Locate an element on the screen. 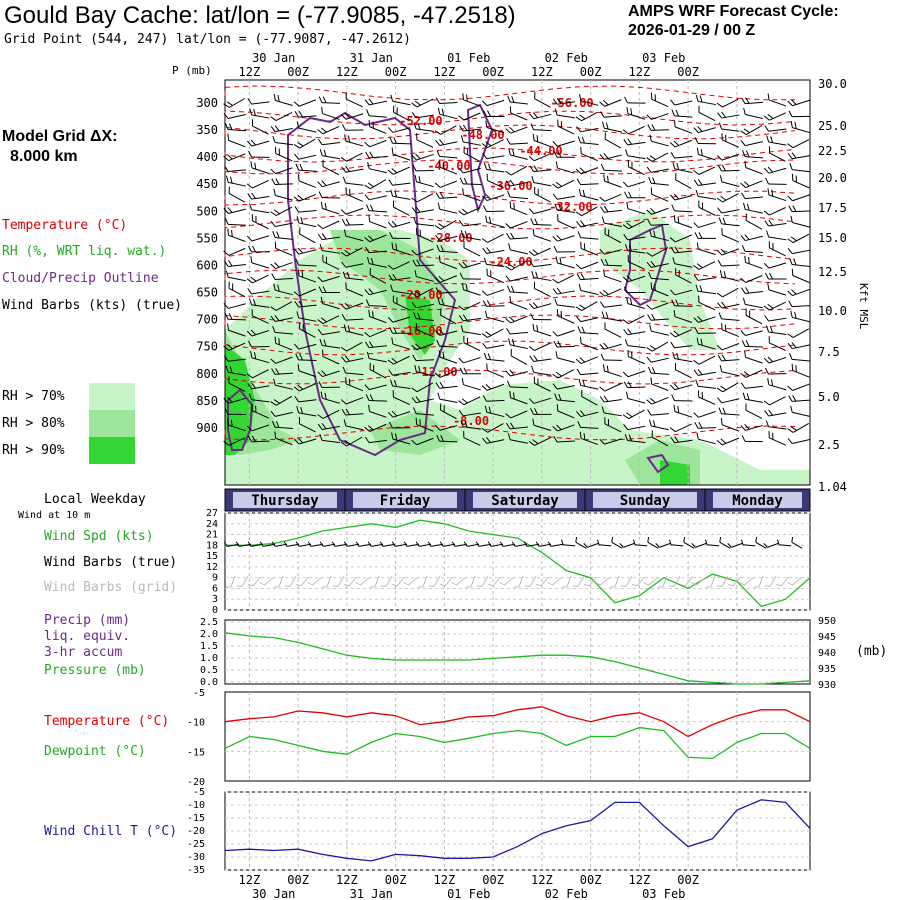  bottom-time-tick: 12Z is located at coordinates (250, 880).